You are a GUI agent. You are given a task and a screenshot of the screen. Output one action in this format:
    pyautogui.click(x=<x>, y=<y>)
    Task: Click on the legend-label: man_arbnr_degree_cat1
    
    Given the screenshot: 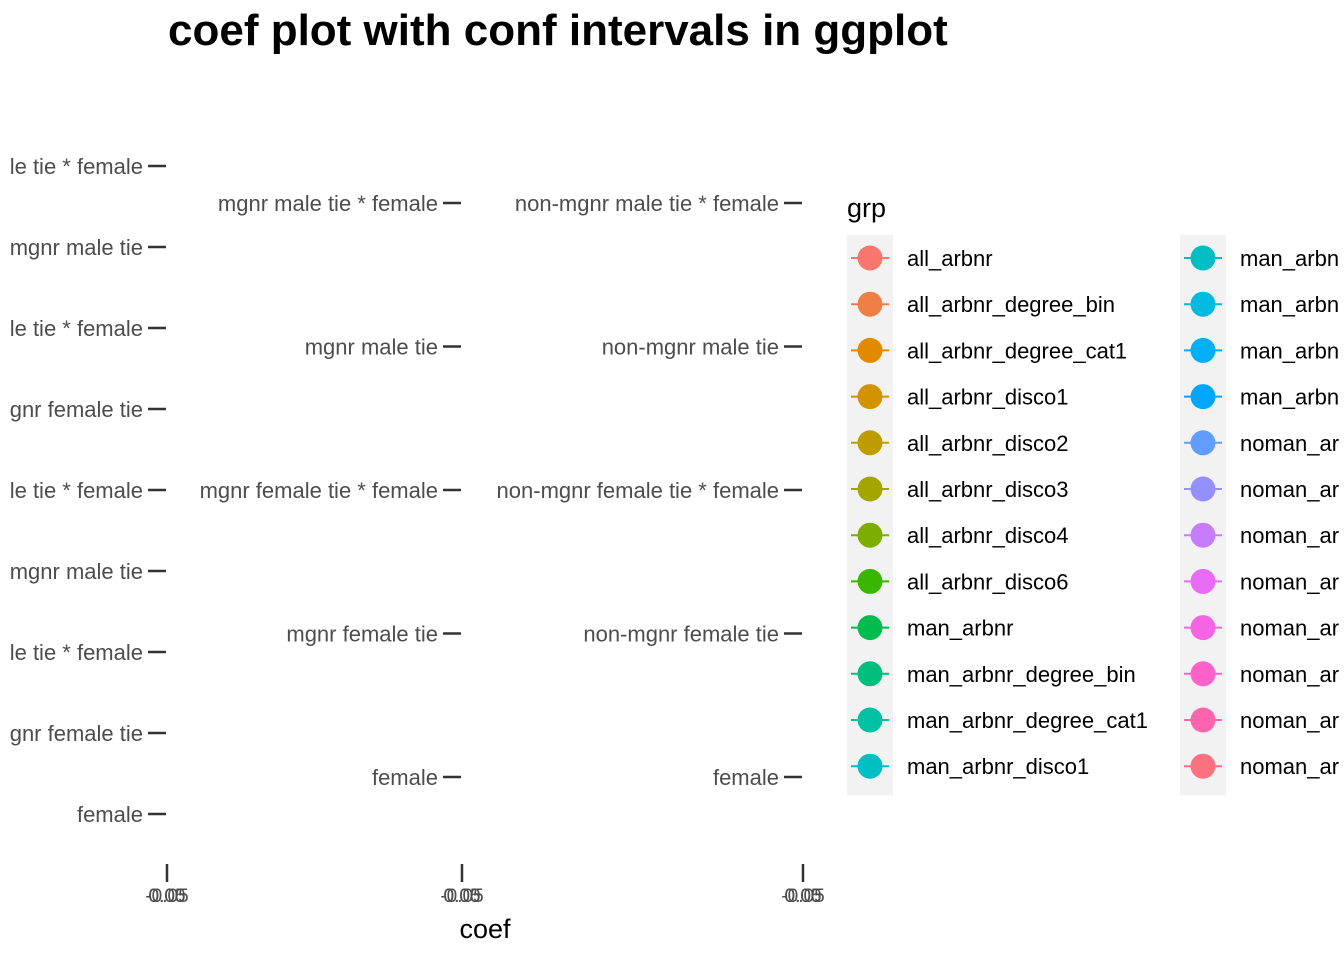 What is the action you would take?
    pyautogui.click(x=1027, y=720)
    